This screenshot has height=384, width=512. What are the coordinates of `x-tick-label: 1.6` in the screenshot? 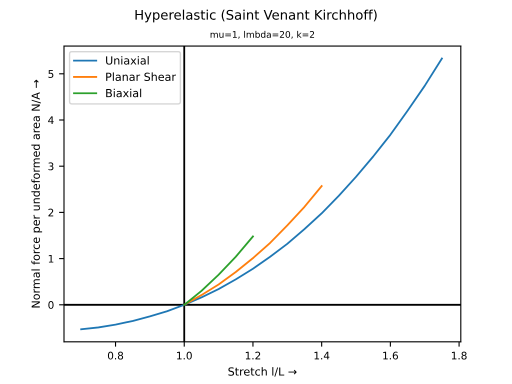 It's located at (390, 356).